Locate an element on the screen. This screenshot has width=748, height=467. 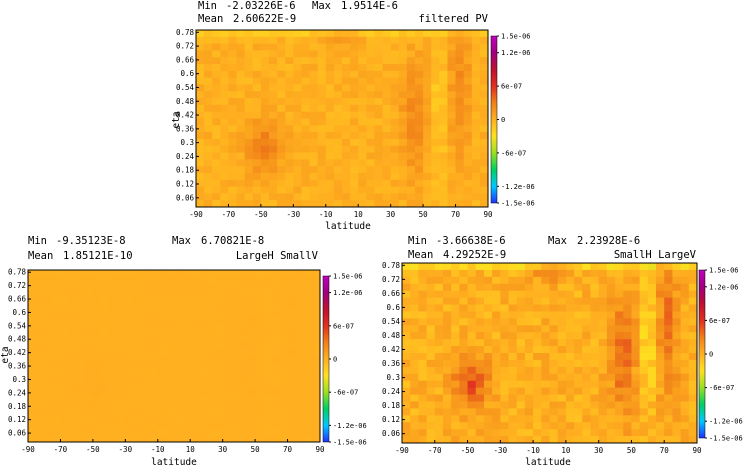
plot-title: LargeH SmallV is located at coordinates (277, 256).